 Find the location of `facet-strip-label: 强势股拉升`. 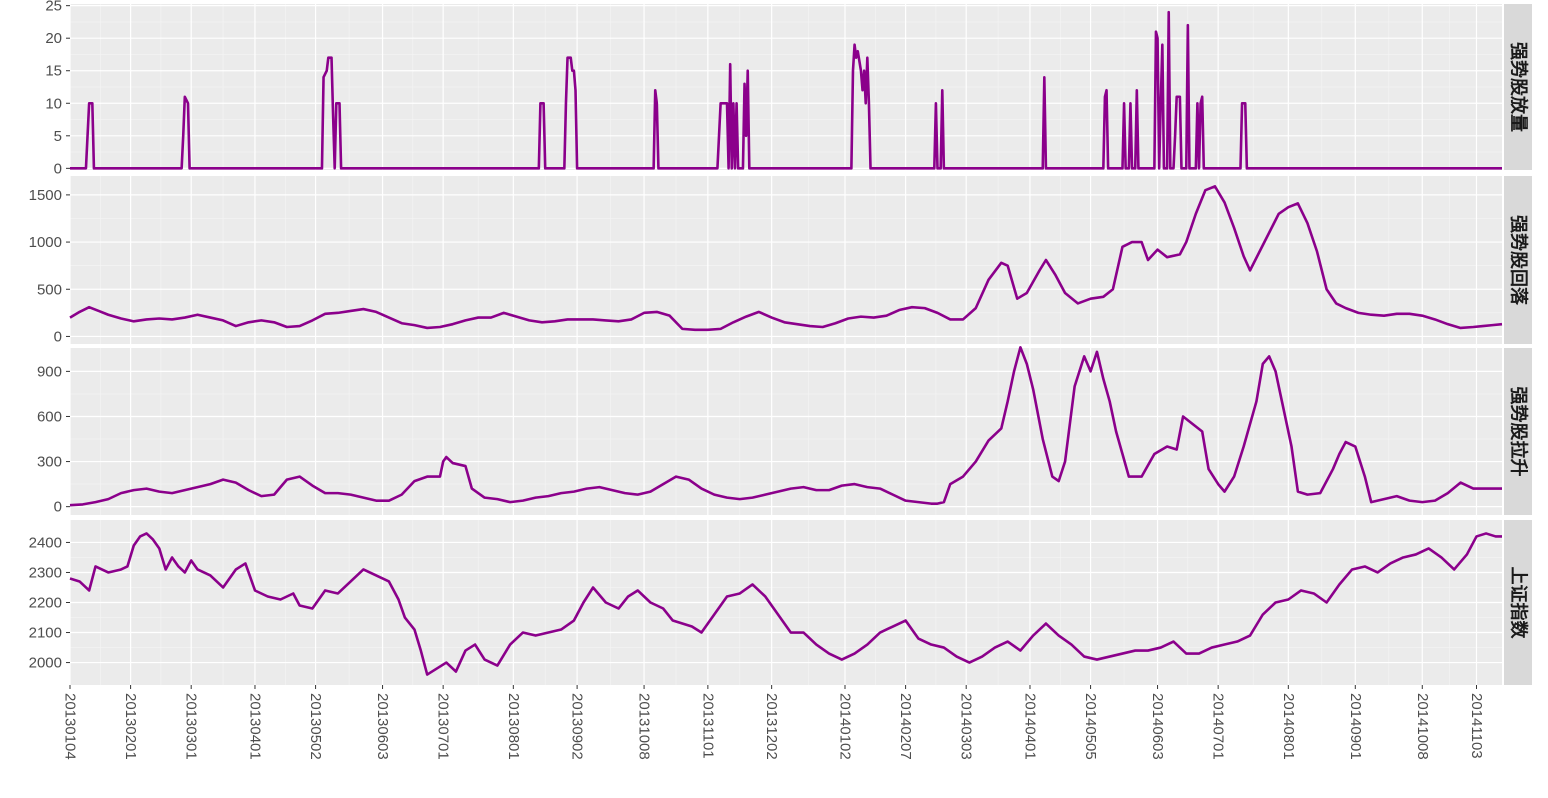

facet-strip-label: 强势股拉升 is located at coordinates (1519, 432).